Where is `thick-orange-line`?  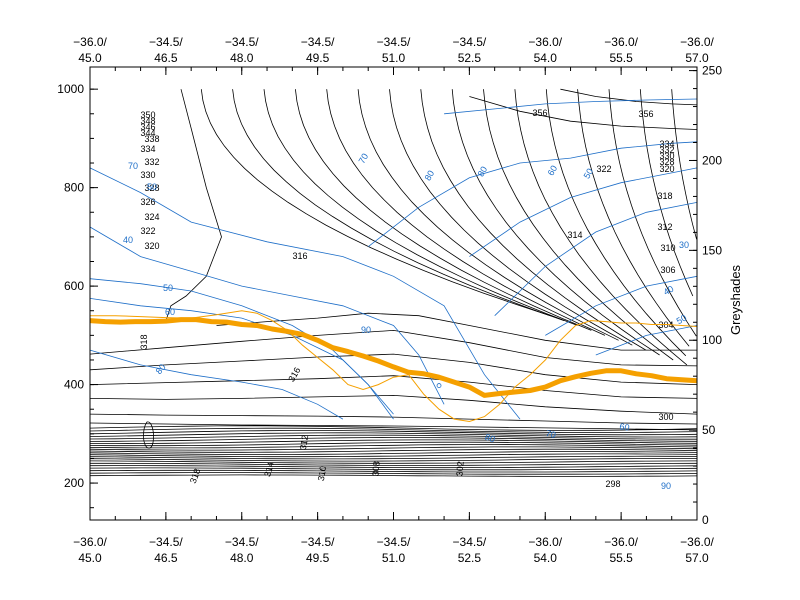 thick-orange-line is located at coordinates (393, 357).